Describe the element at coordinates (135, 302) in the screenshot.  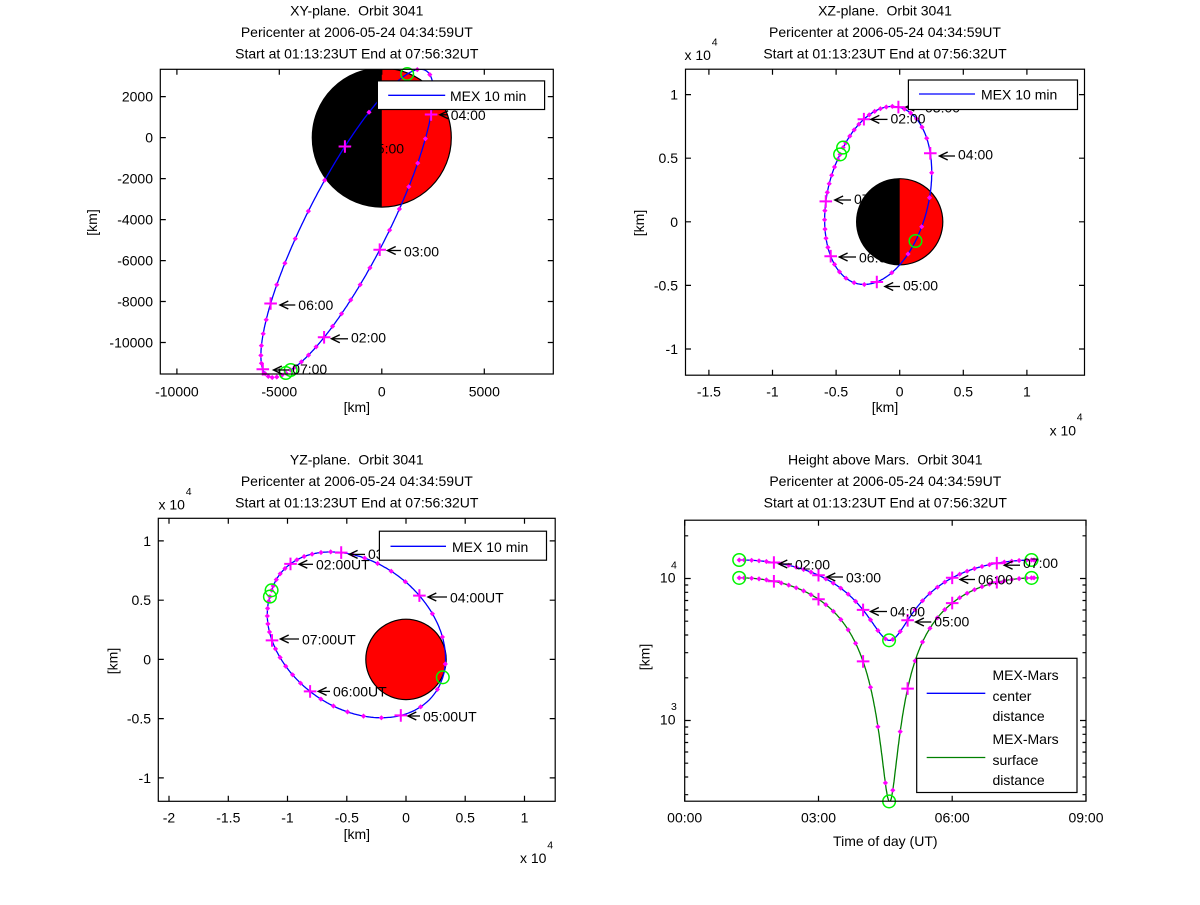
I see `svg-text: -8000` at that location.